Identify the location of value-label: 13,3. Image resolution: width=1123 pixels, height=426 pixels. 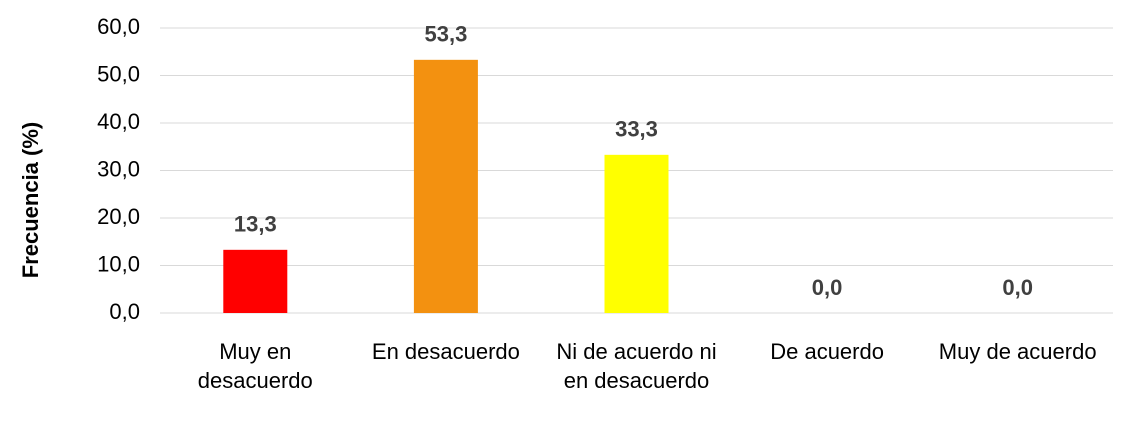
(255, 224).